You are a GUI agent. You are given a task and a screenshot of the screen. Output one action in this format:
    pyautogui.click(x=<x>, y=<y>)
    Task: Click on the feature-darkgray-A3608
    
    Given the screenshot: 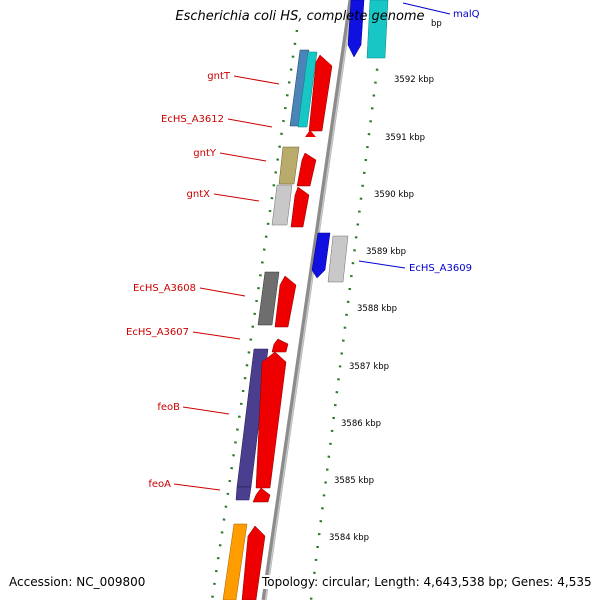 What is the action you would take?
    pyautogui.click(x=268, y=298)
    